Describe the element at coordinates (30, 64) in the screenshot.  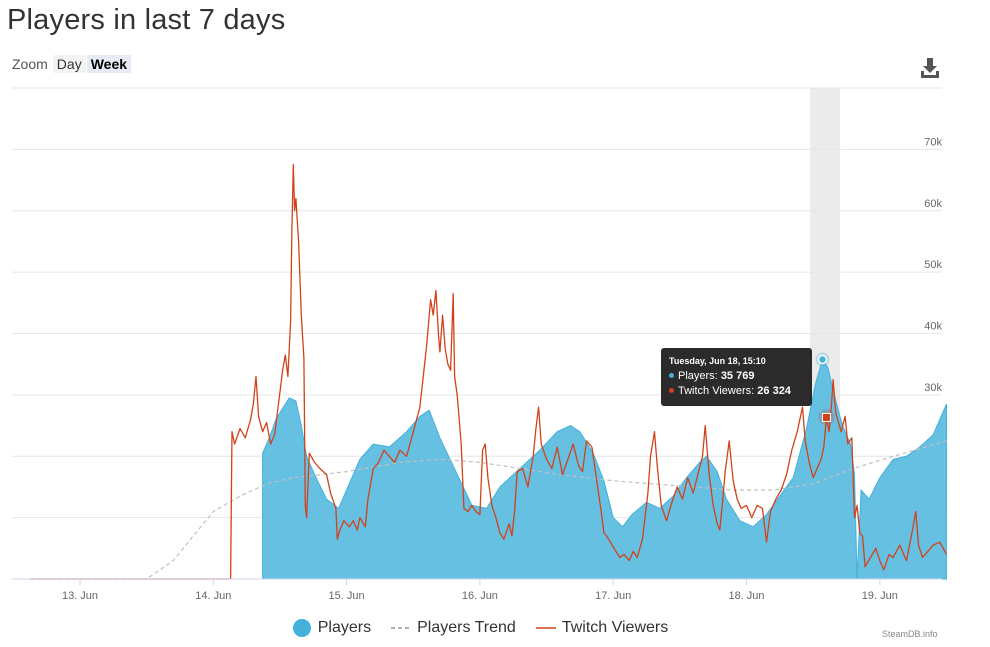
I see `zoom-label: Zoom` at that location.